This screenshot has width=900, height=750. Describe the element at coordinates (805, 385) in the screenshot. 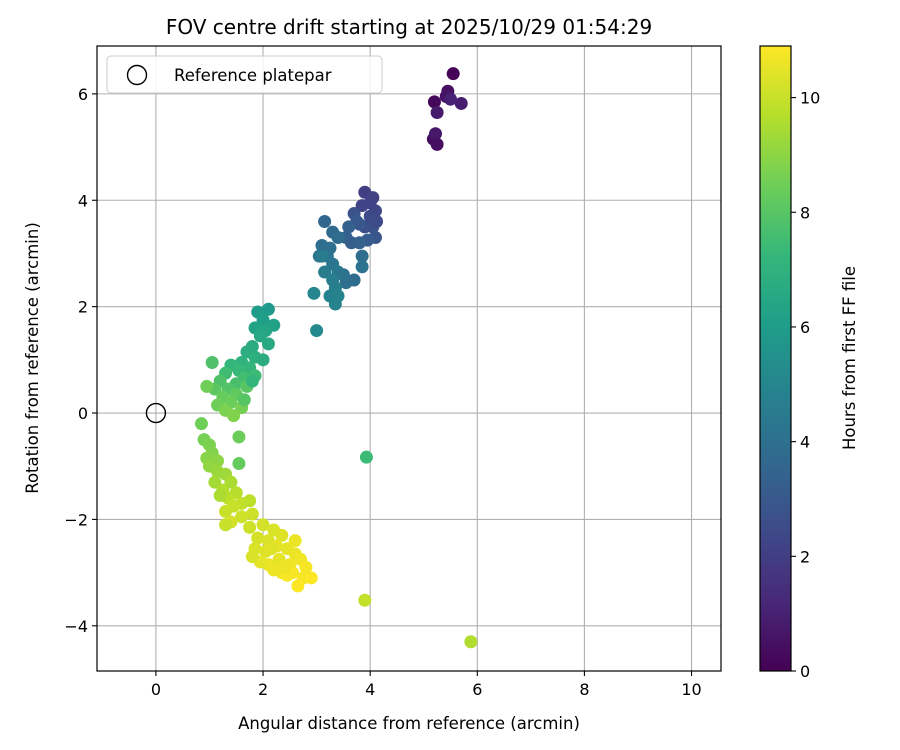

I see `colorbar-ticks: 0 2 4 6 8 10` at that location.